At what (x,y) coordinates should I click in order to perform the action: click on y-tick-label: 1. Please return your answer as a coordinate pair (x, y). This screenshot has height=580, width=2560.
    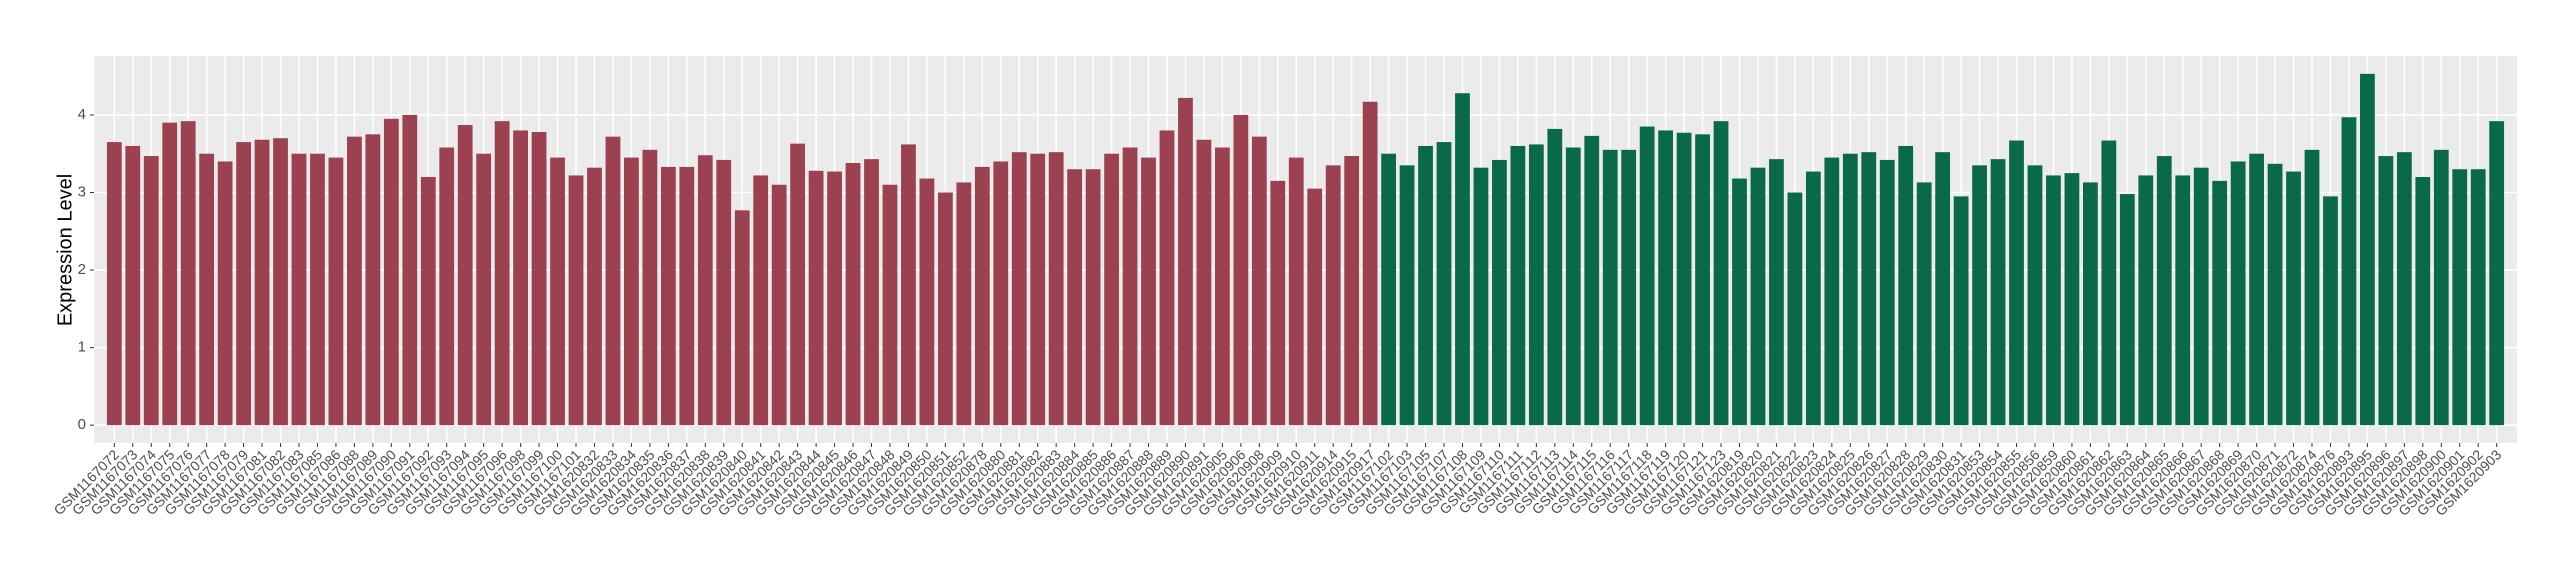
    Looking at the image, I should click on (82, 347).